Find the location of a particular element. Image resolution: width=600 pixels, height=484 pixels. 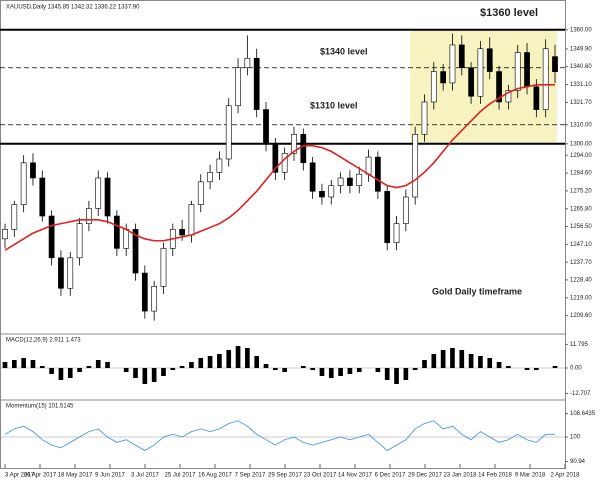

annotation: $1340 level is located at coordinates (344, 51).